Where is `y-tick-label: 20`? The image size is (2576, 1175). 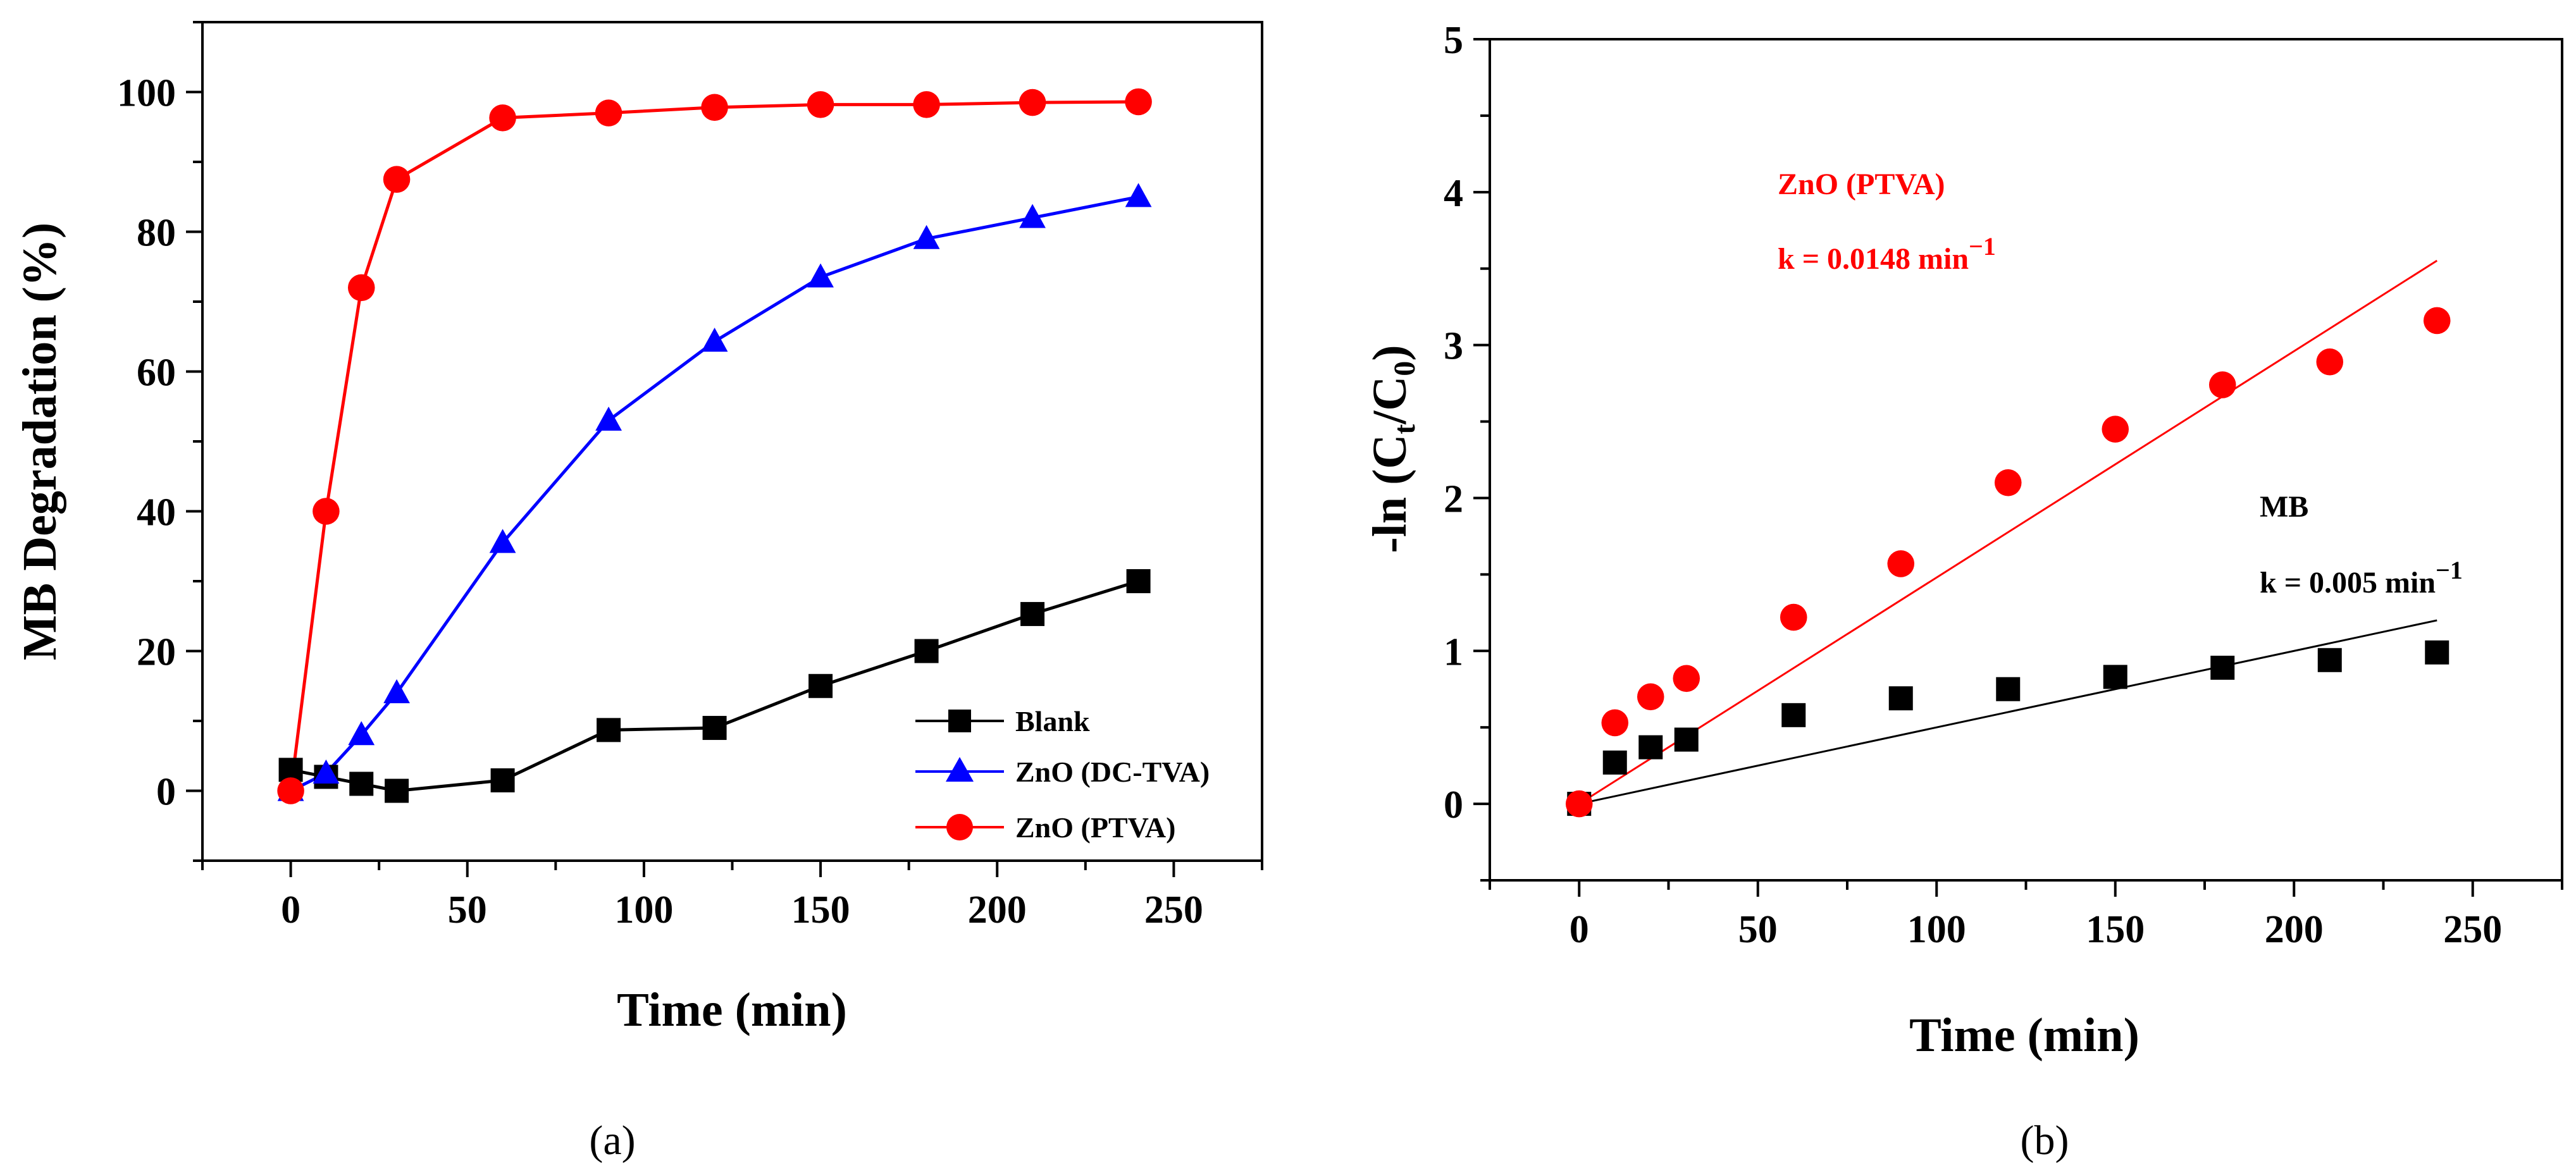
y-tick-label: 20 is located at coordinates (157, 652).